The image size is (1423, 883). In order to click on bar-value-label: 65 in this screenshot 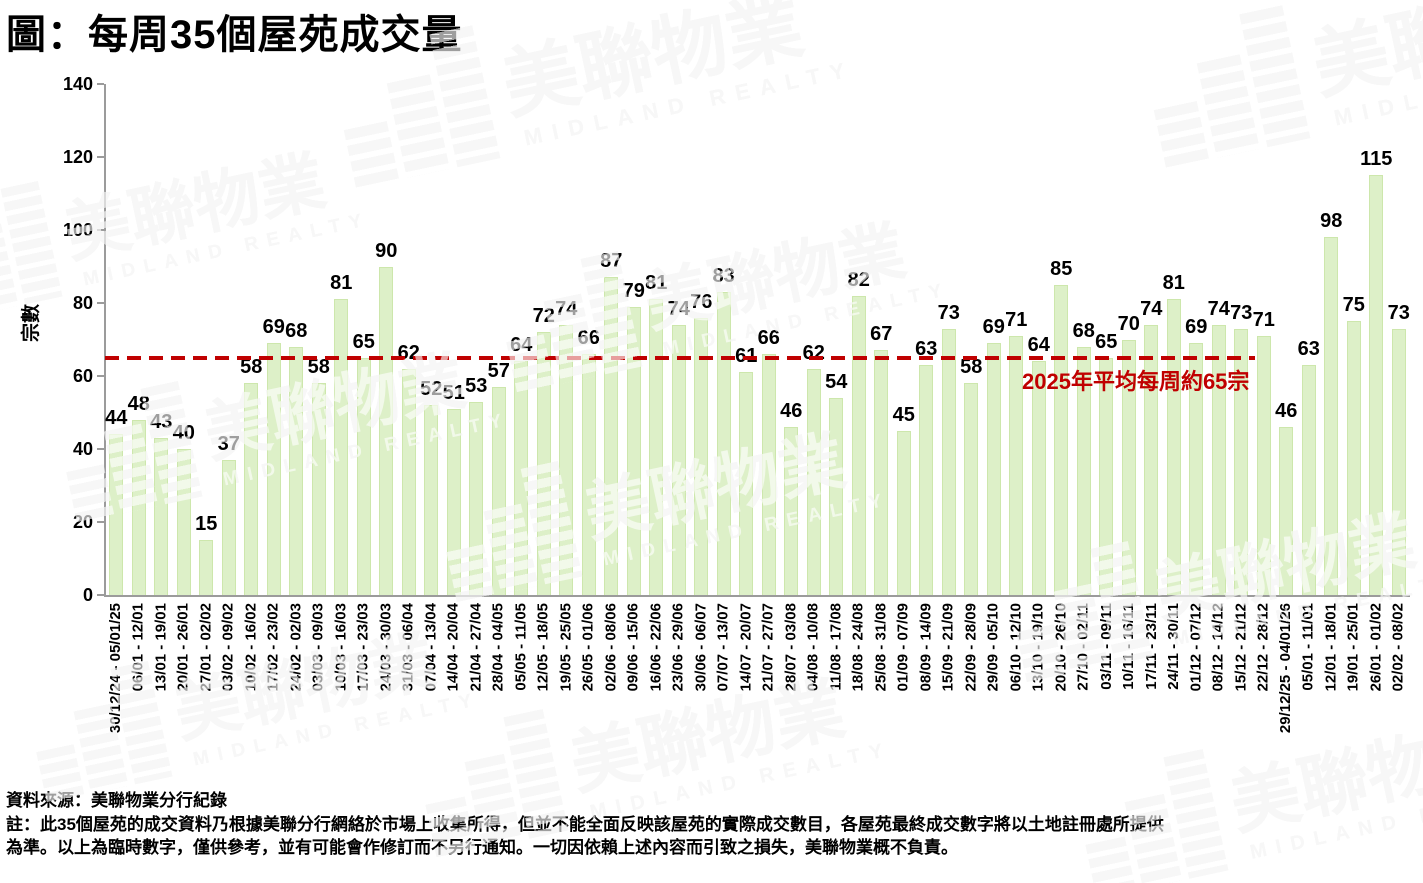, I will do `click(1106, 341)`.